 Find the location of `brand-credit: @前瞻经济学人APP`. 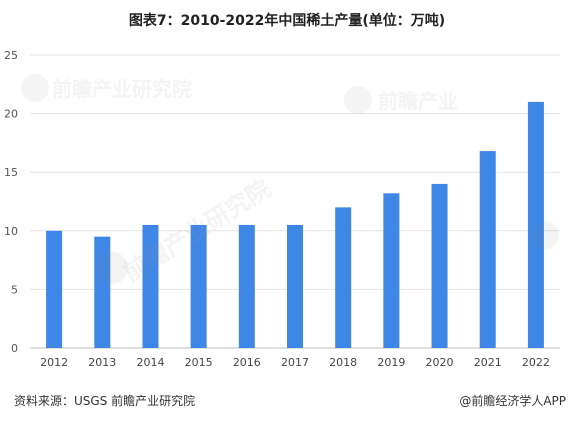

brand-credit: @前瞻经济学人APP is located at coordinates (512, 401).